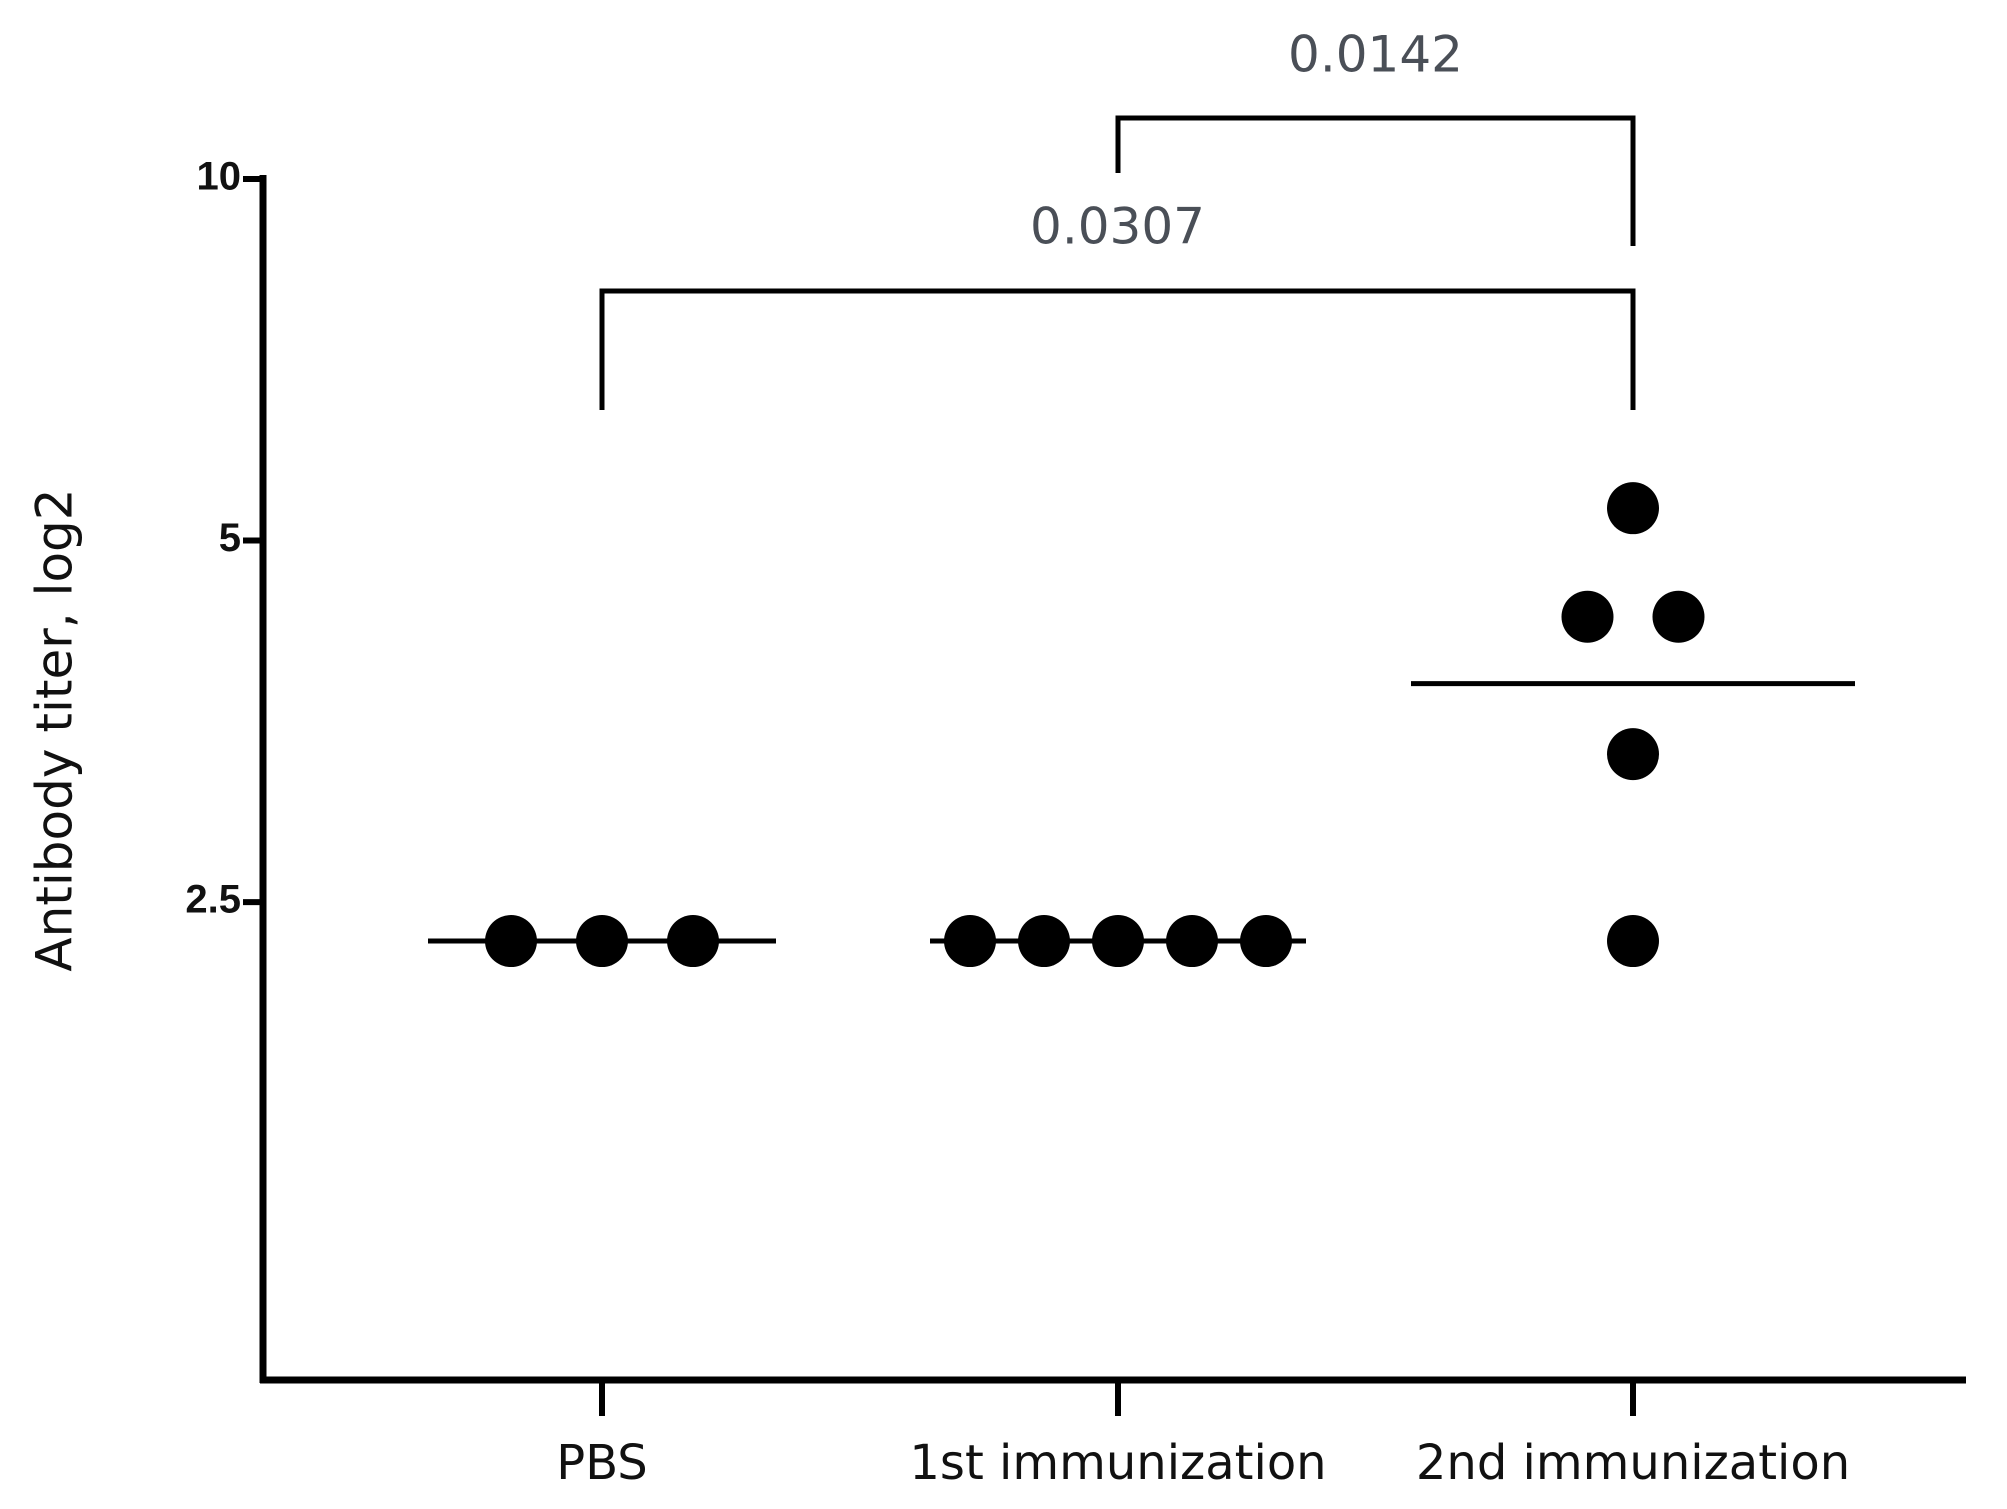 The height and width of the screenshot is (1509, 2007). Describe the element at coordinates (1375, 55) in the screenshot. I see `p-value-label: 0.0142` at that location.